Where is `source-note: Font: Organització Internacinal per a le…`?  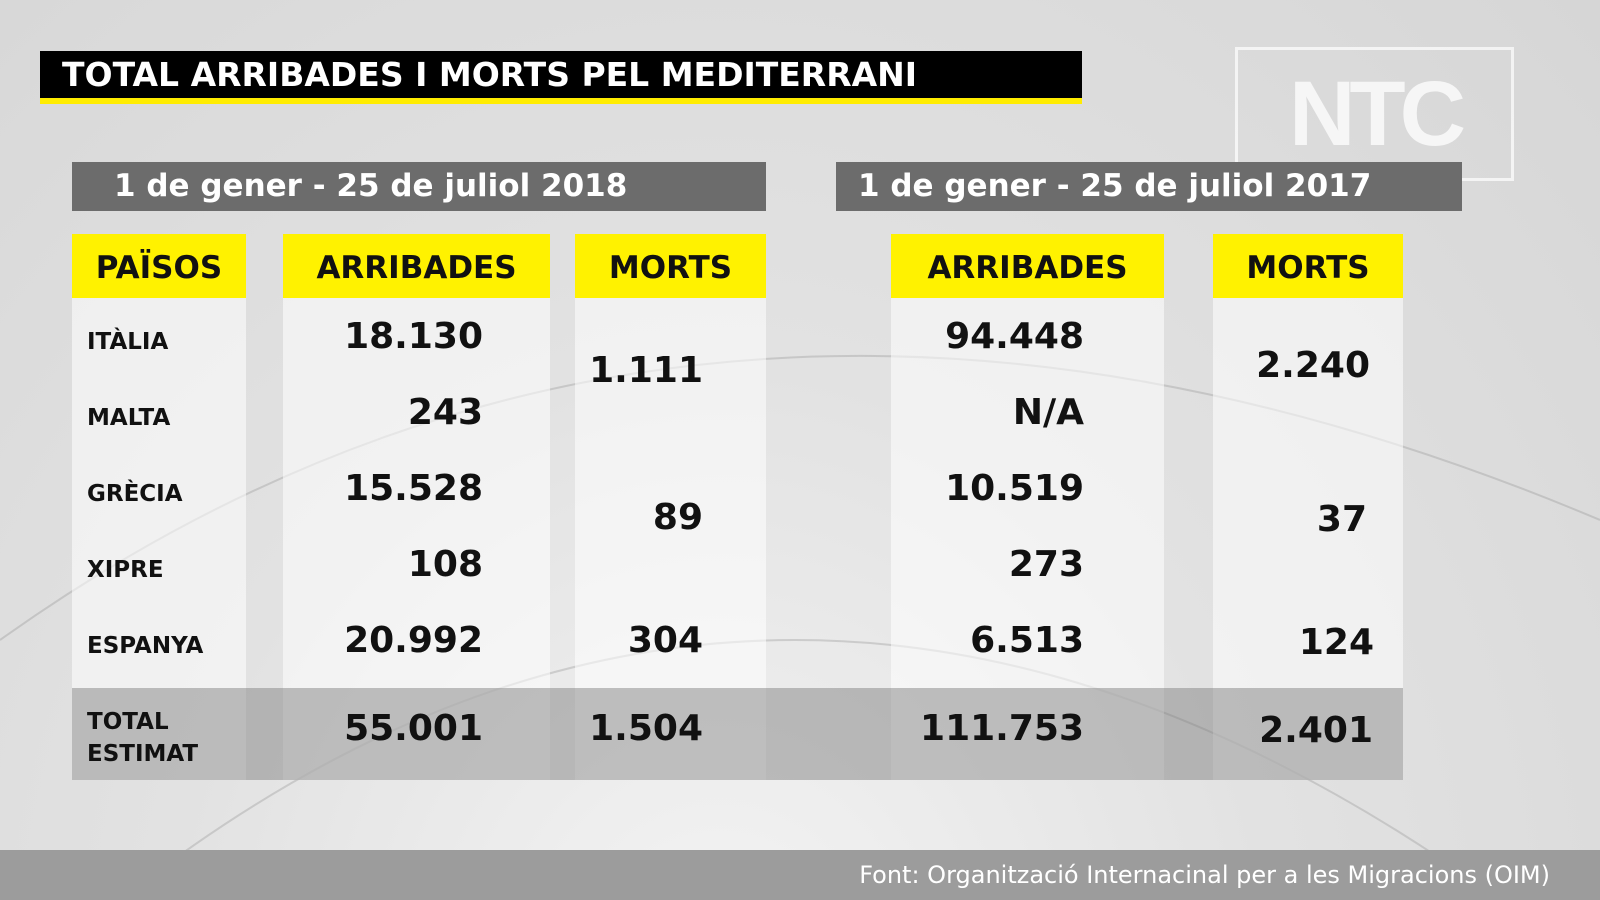 source-note: Font: Organització Internacinal per a le… is located at coordinates (1204, 875).